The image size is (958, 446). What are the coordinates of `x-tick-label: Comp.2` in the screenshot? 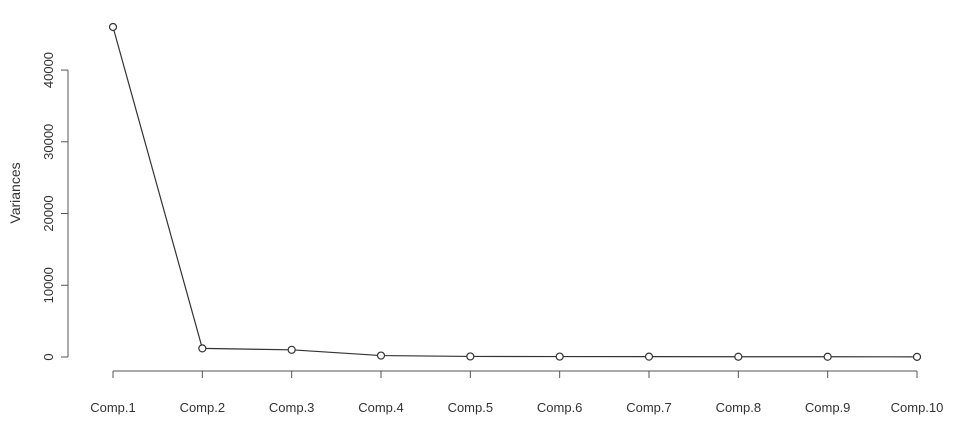 It's located at (203, 407).